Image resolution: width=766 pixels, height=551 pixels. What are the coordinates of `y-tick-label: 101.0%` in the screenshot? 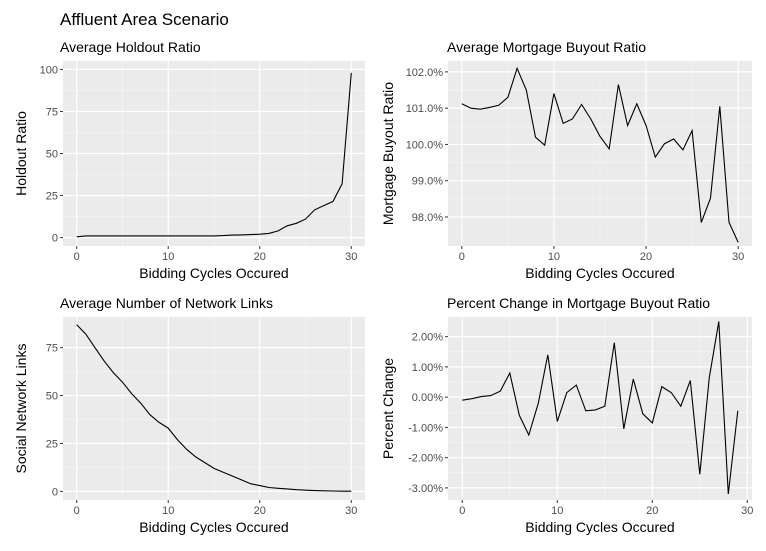 It's located at (425, 109).